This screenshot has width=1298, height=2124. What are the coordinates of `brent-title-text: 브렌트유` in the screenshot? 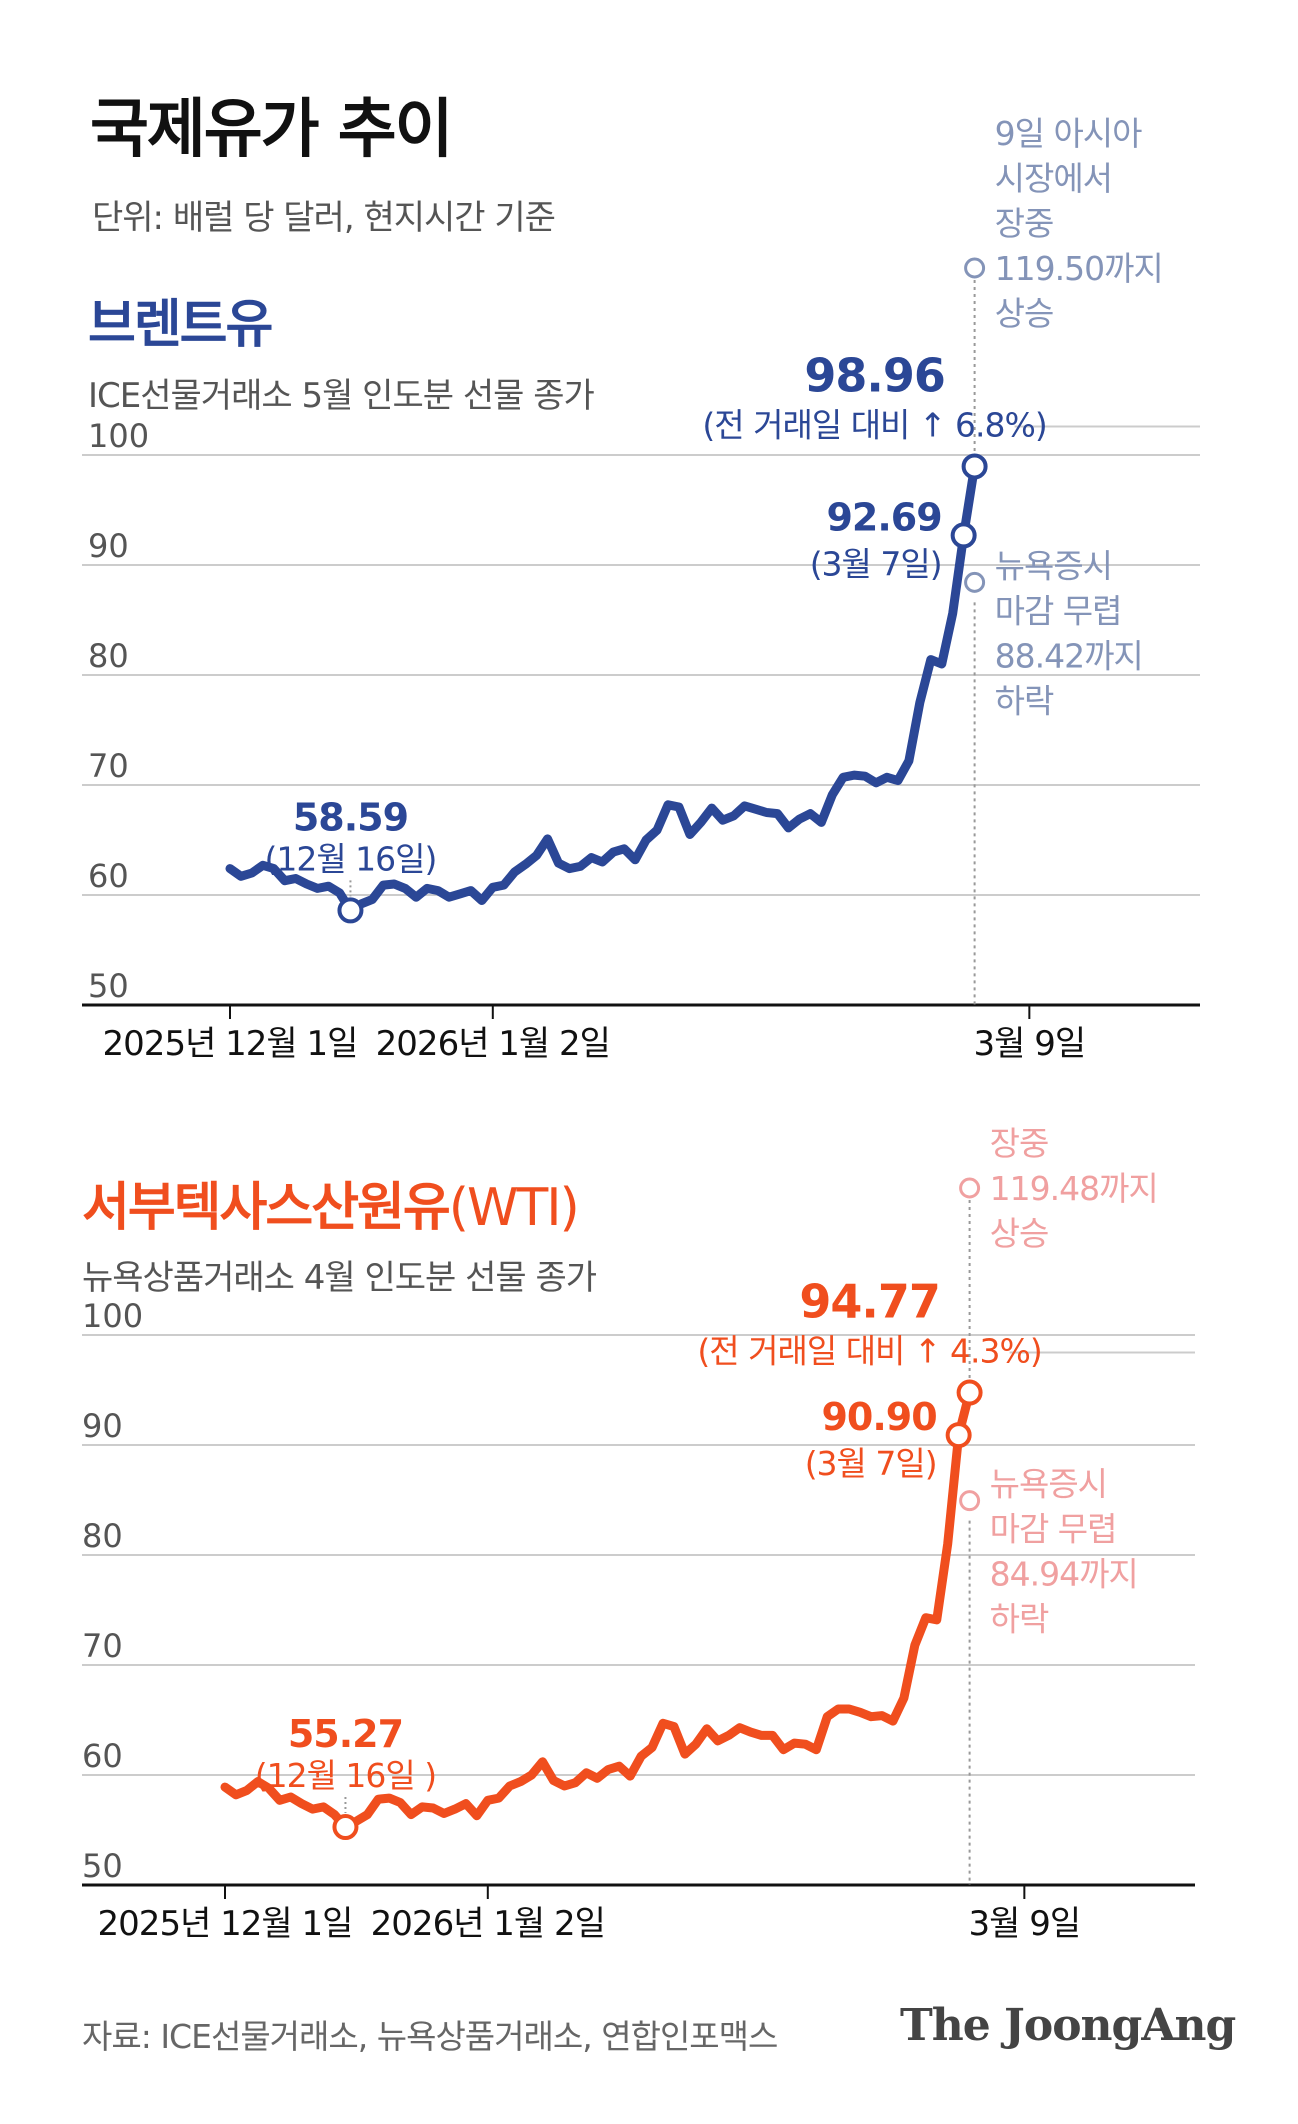 It's located at (180, 325).